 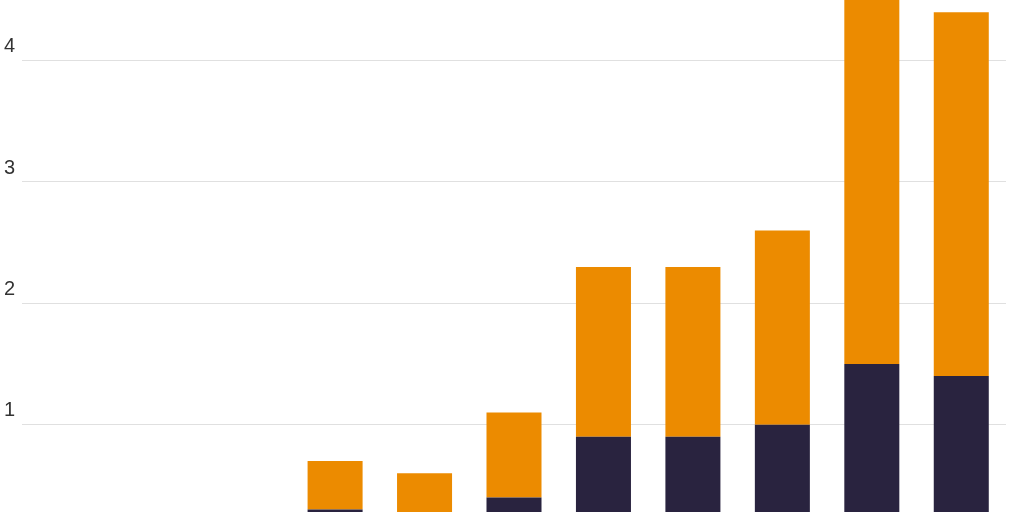 What do you see at coordinates (10, 45) in the screenshot?
I see `y-tick-label: 4` at bounding box center [10, 45].